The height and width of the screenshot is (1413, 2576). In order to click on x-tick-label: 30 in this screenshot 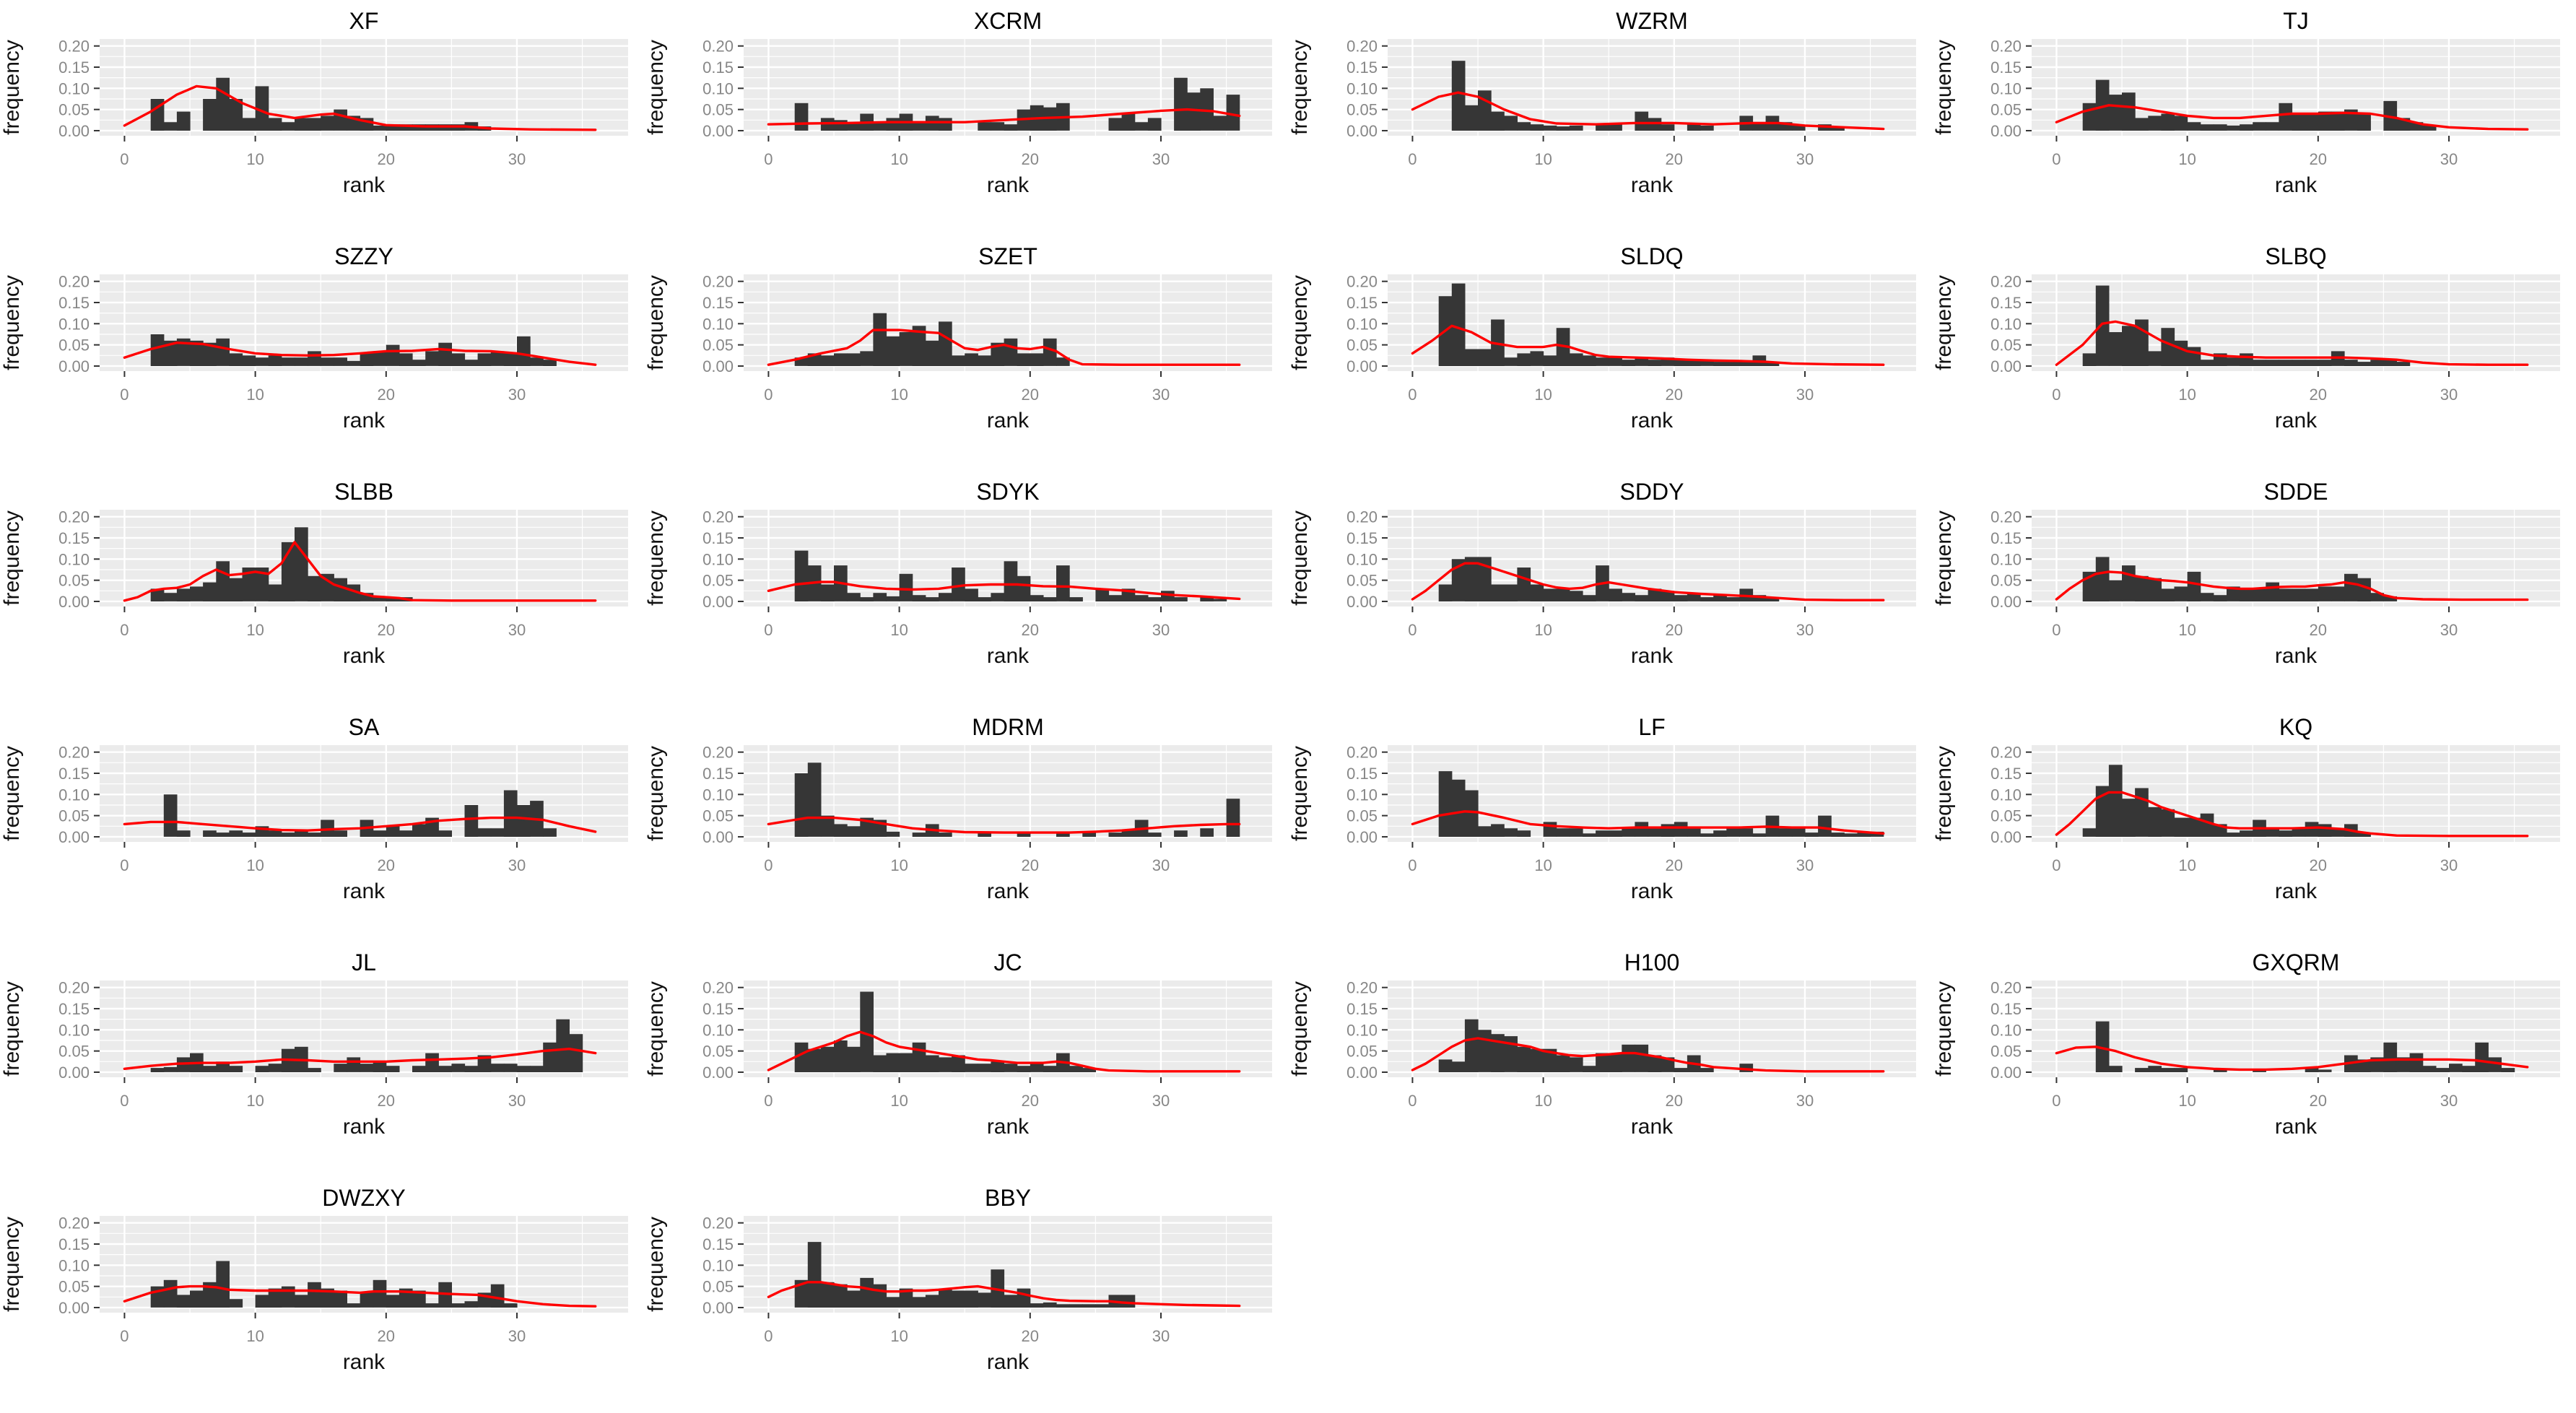, I will do `click(1161, 159)`.